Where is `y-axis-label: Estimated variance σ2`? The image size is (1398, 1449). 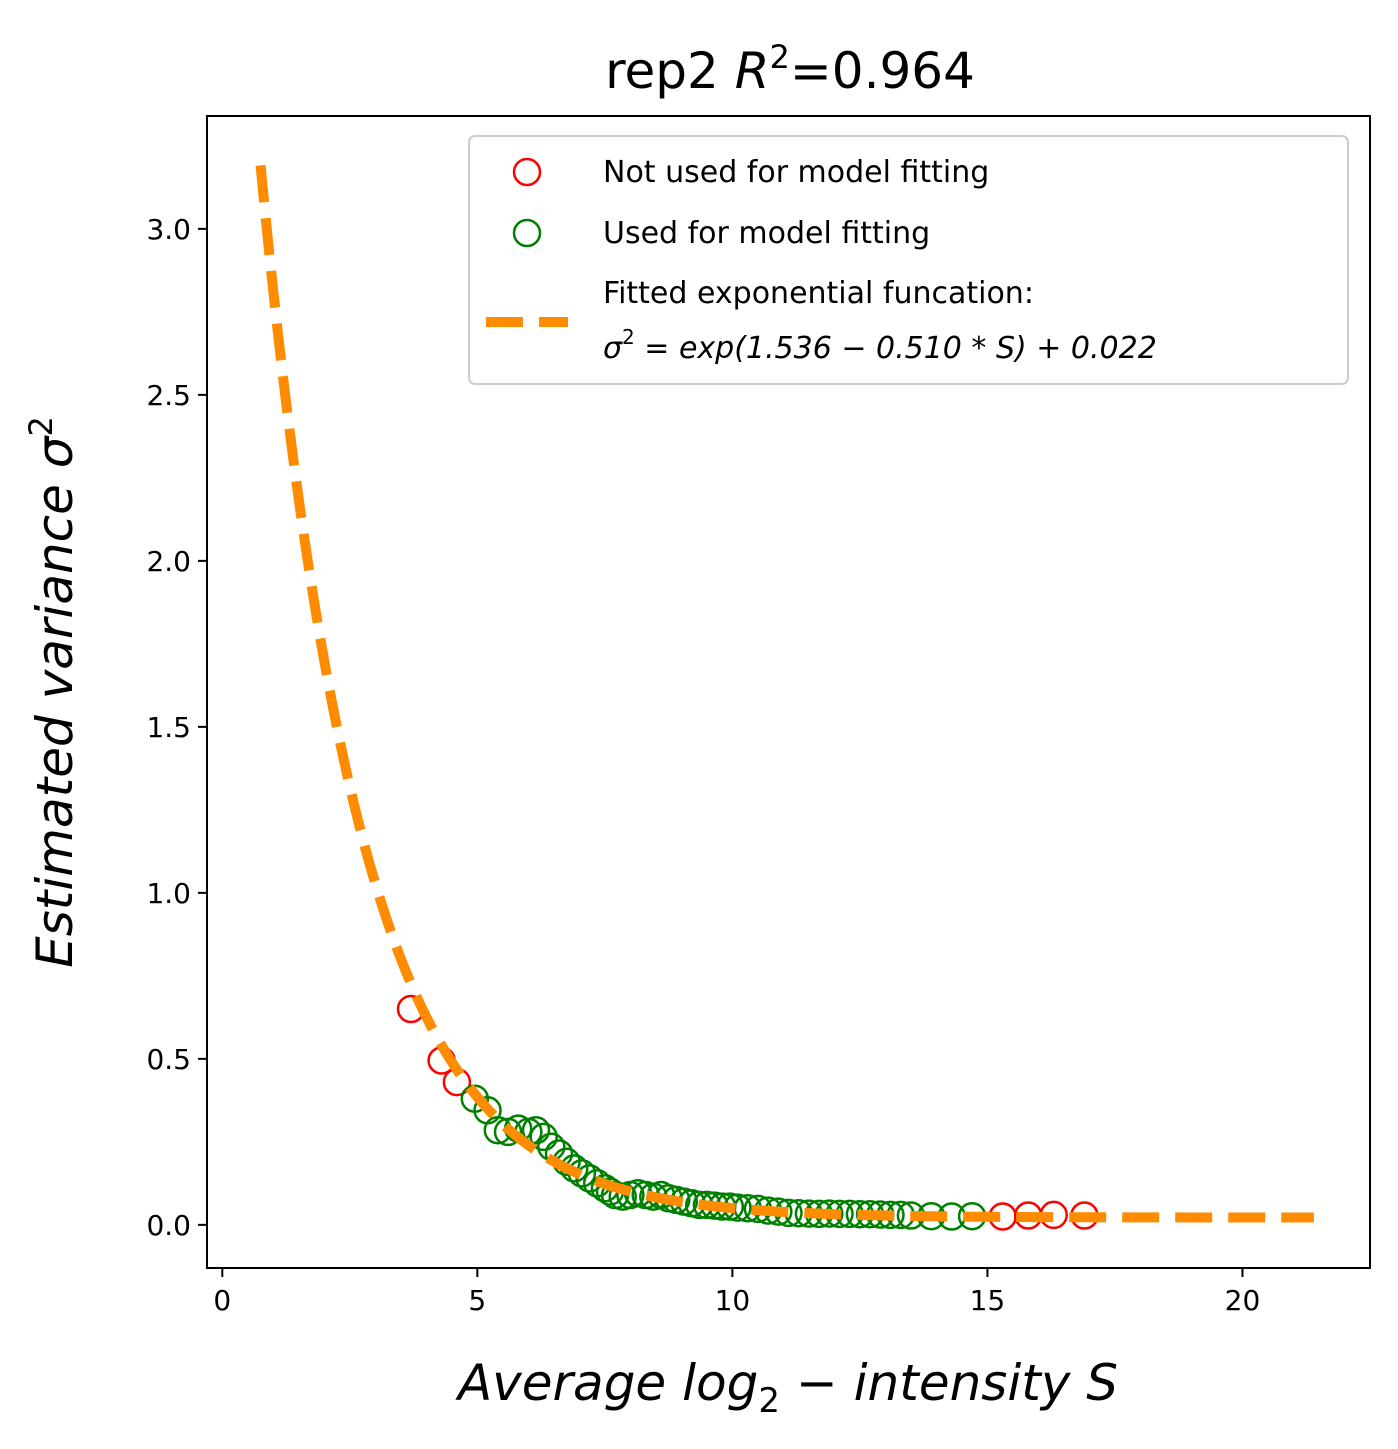
y-axis-label: Estimated variance σ2 is located at coordinates (53, 692).